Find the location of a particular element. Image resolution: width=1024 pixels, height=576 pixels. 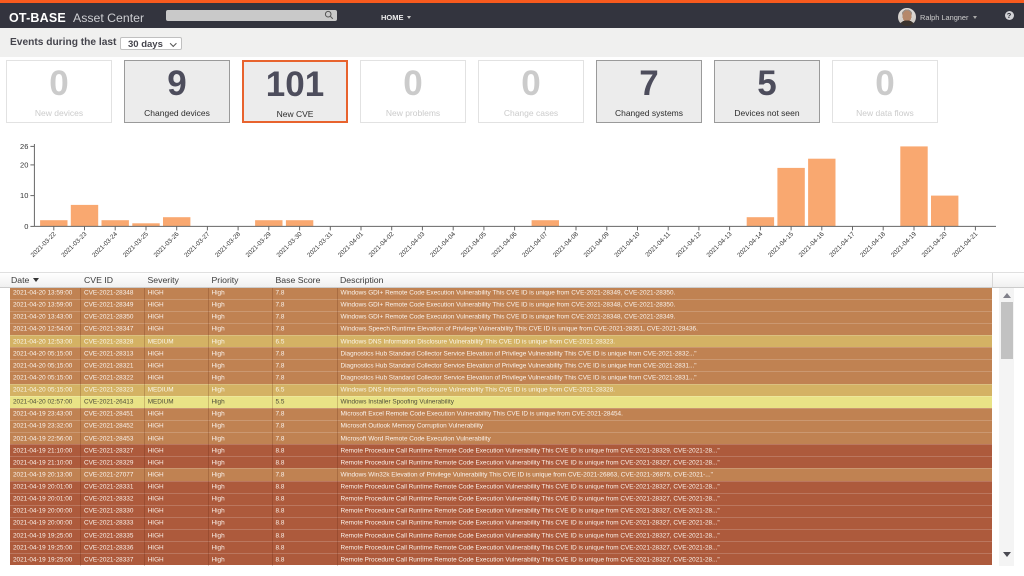

svg-text: 2021-04-05 is located at coordinates (474, 245).